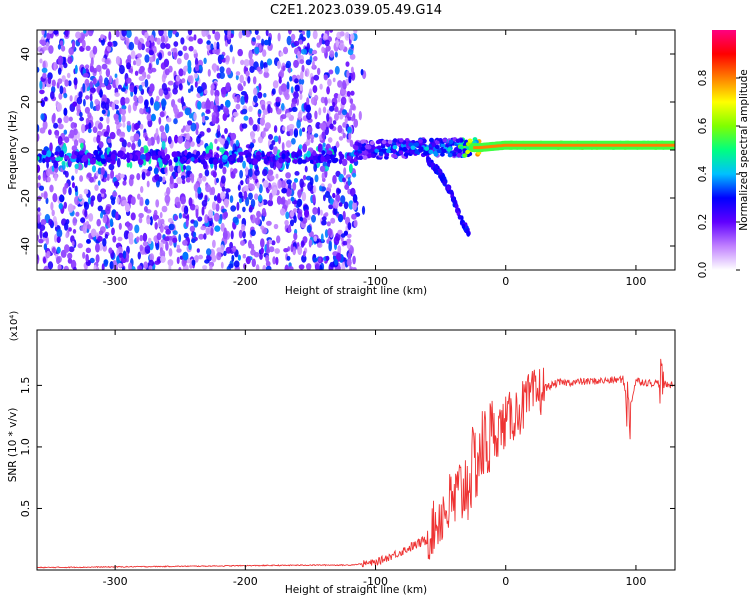 The image size is (750, 600). Describe the element at coordinates (457, 206) in the screenshot. I see `branch-speckle` at that location.